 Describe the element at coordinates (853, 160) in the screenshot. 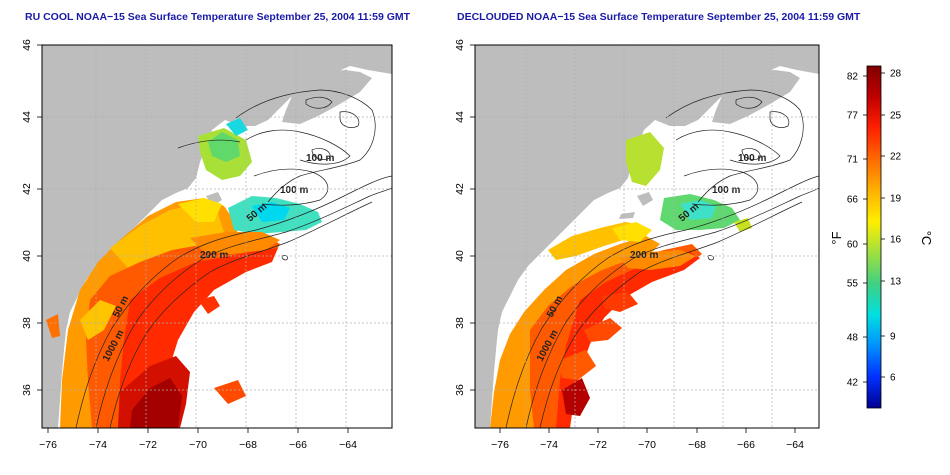

I see `colorbar-f-tick-label: 71` at that location.